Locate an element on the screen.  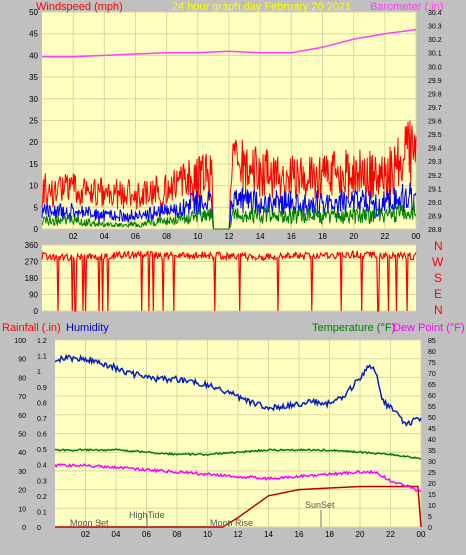
temperature-tick-label: 10 is located at coordinates (432, 506).